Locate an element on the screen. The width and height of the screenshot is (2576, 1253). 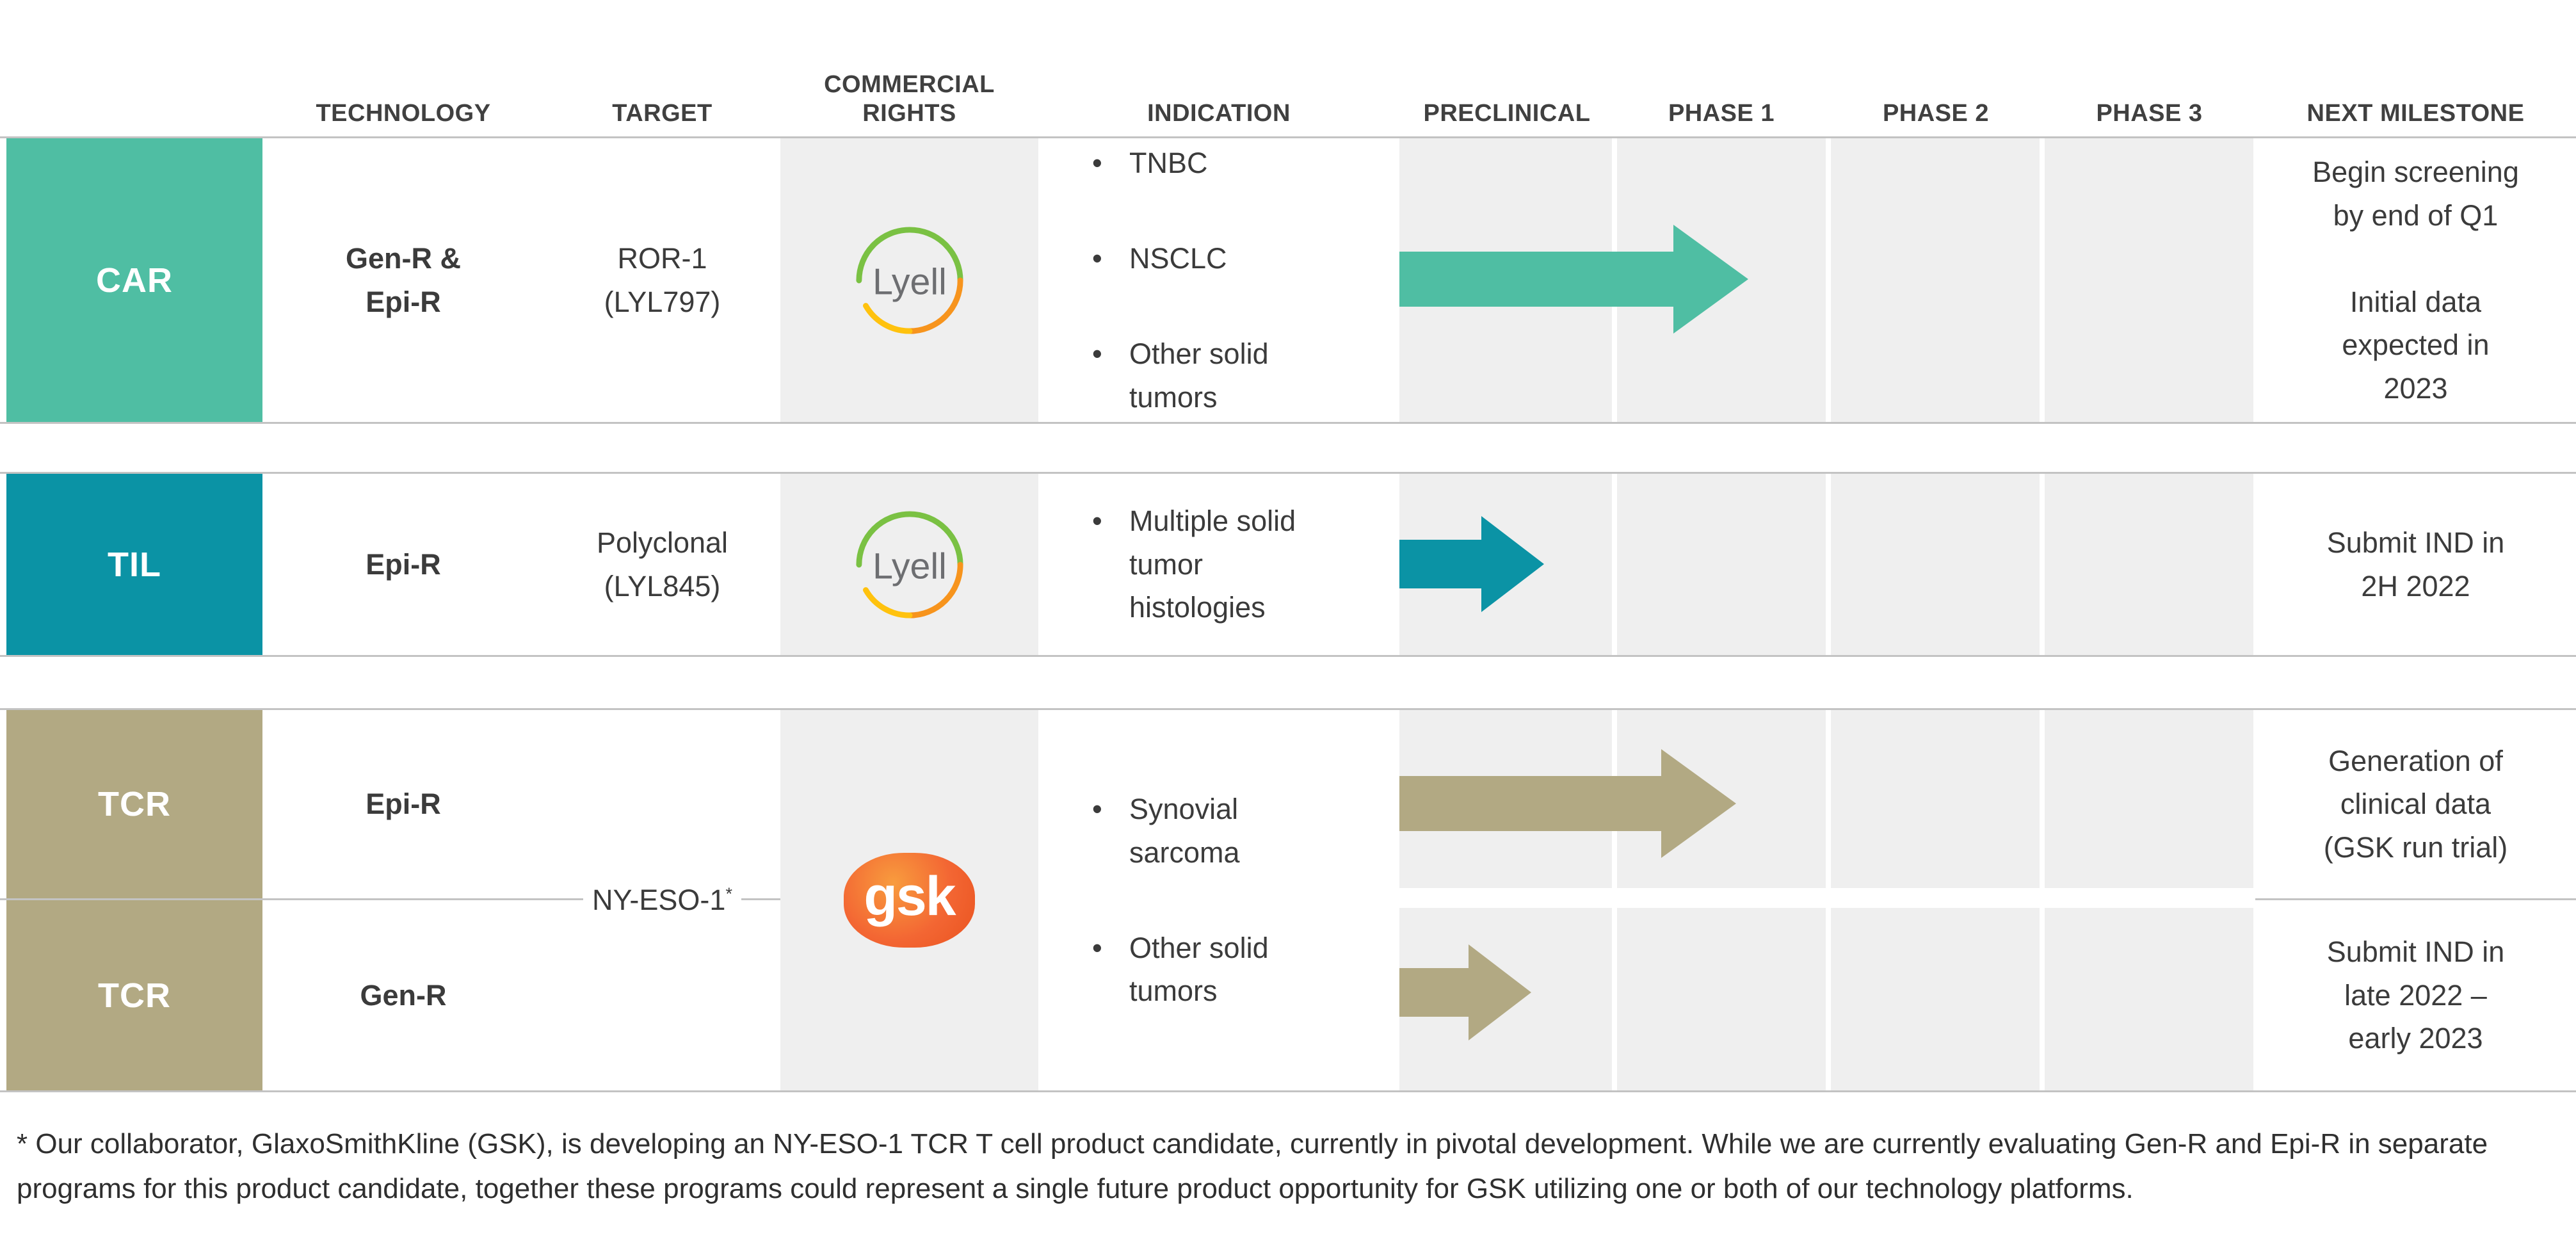
target-cell-shared: NY-ESO-1* is located at coordinates (662, 900).